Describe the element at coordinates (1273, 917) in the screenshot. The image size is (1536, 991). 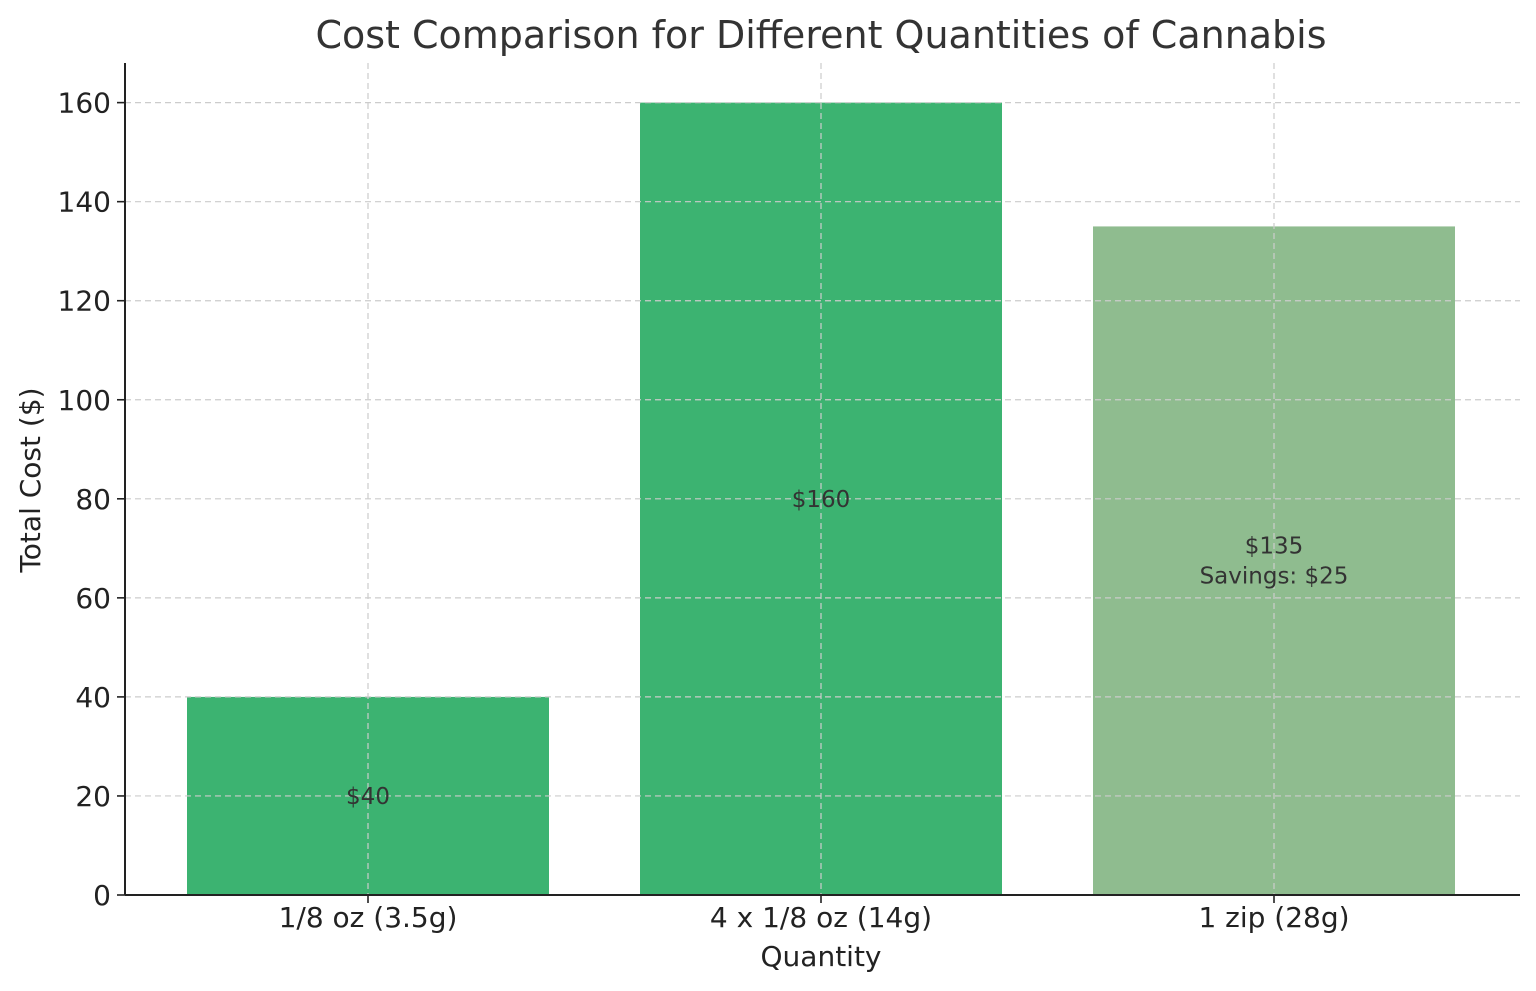
I see `x-tick-label-2: 1 zip (28g)` at that location.